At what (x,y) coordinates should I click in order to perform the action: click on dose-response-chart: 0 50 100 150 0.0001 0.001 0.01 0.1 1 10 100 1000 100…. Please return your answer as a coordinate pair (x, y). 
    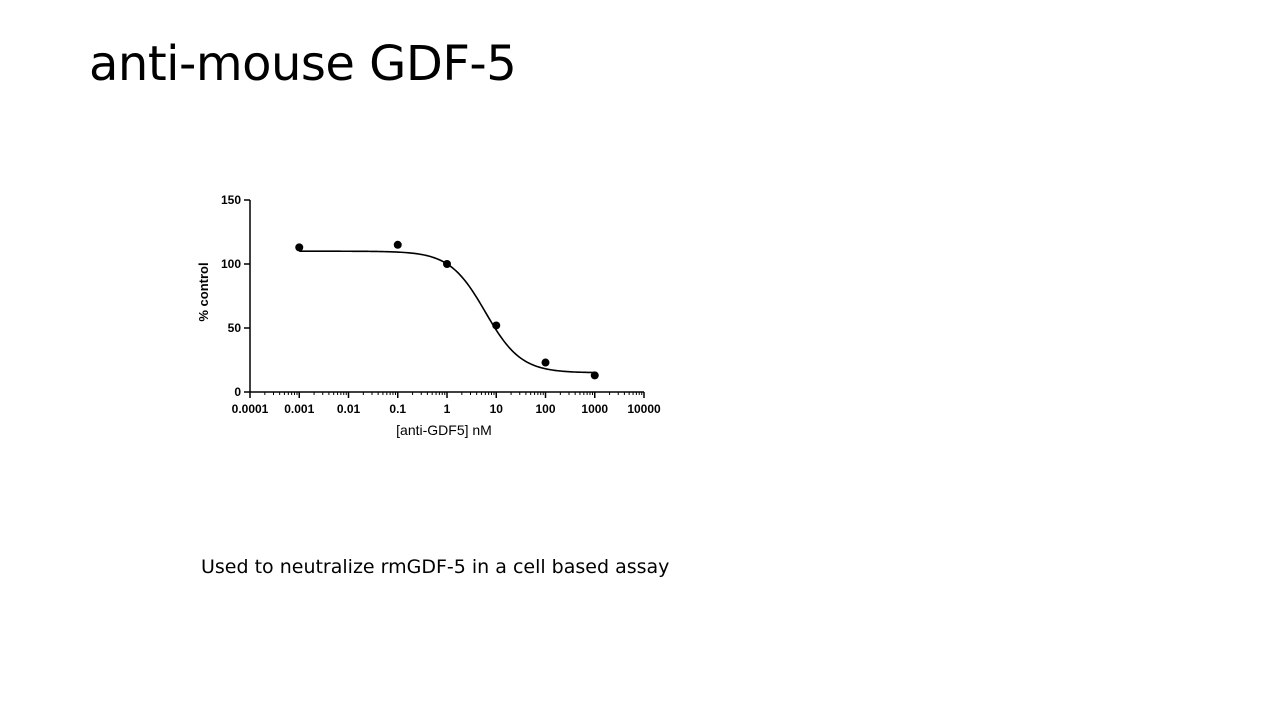
    Looking at the image, I should click on (430, 317).